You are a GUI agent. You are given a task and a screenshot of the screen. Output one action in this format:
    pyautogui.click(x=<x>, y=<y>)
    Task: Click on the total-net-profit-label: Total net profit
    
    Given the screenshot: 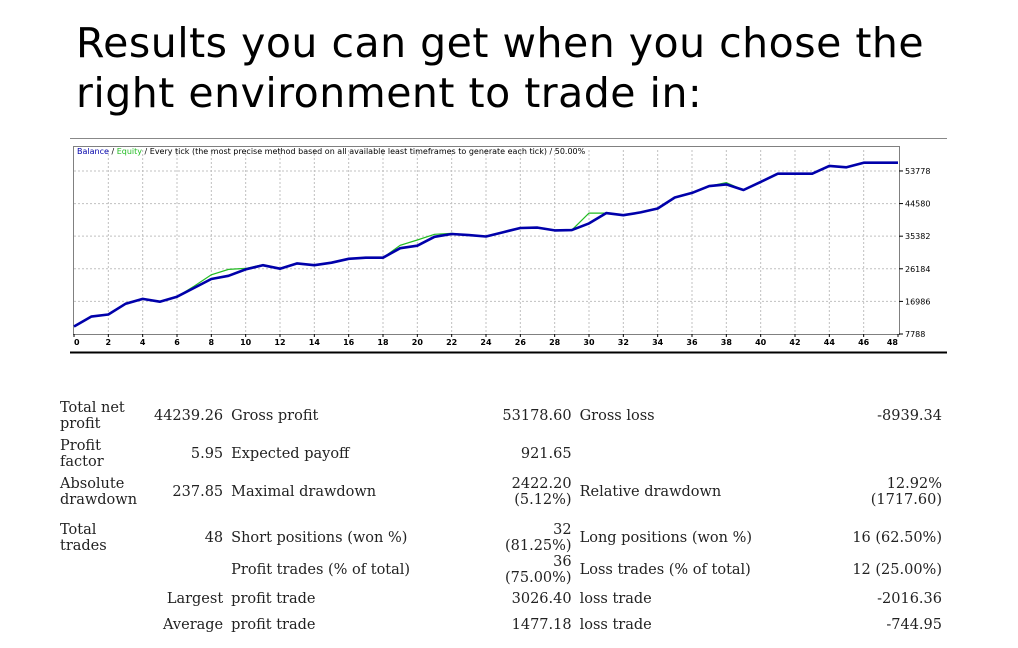 What is the action you would take?
    pyautogui.click(x=92, y=416)
    